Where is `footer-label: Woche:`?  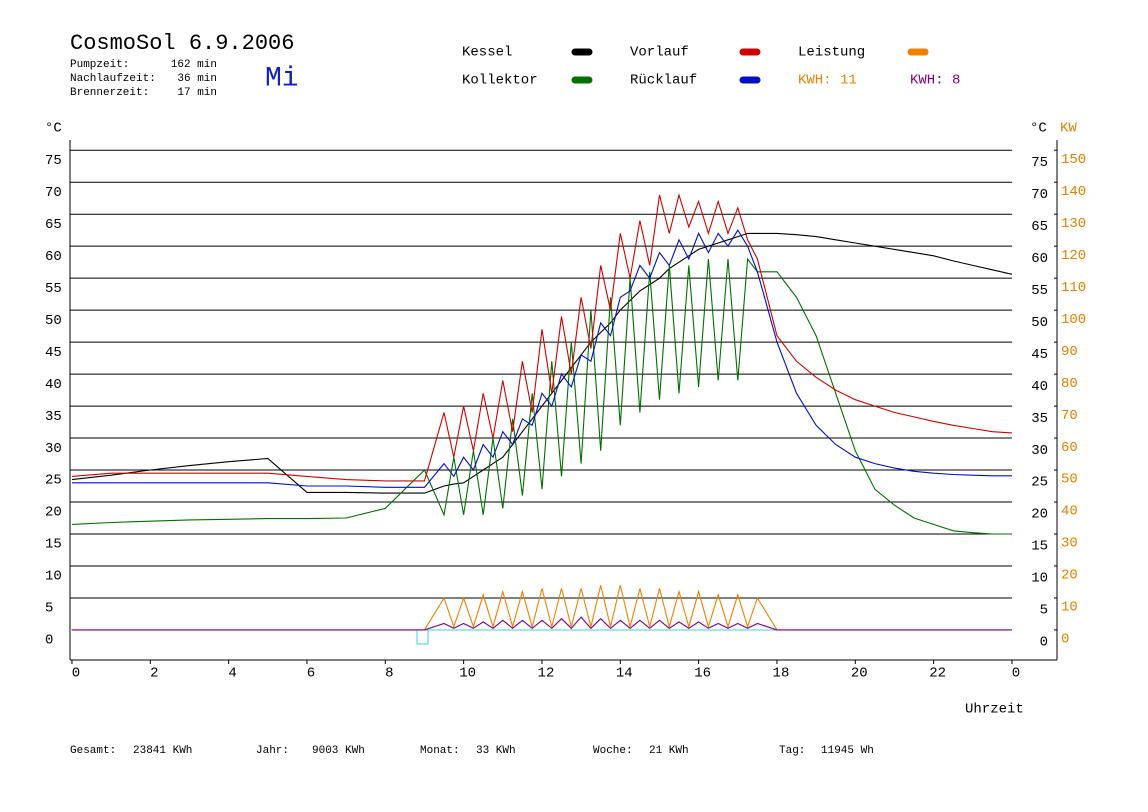
footer-label: Woche: is located at coordinates (613, 751).